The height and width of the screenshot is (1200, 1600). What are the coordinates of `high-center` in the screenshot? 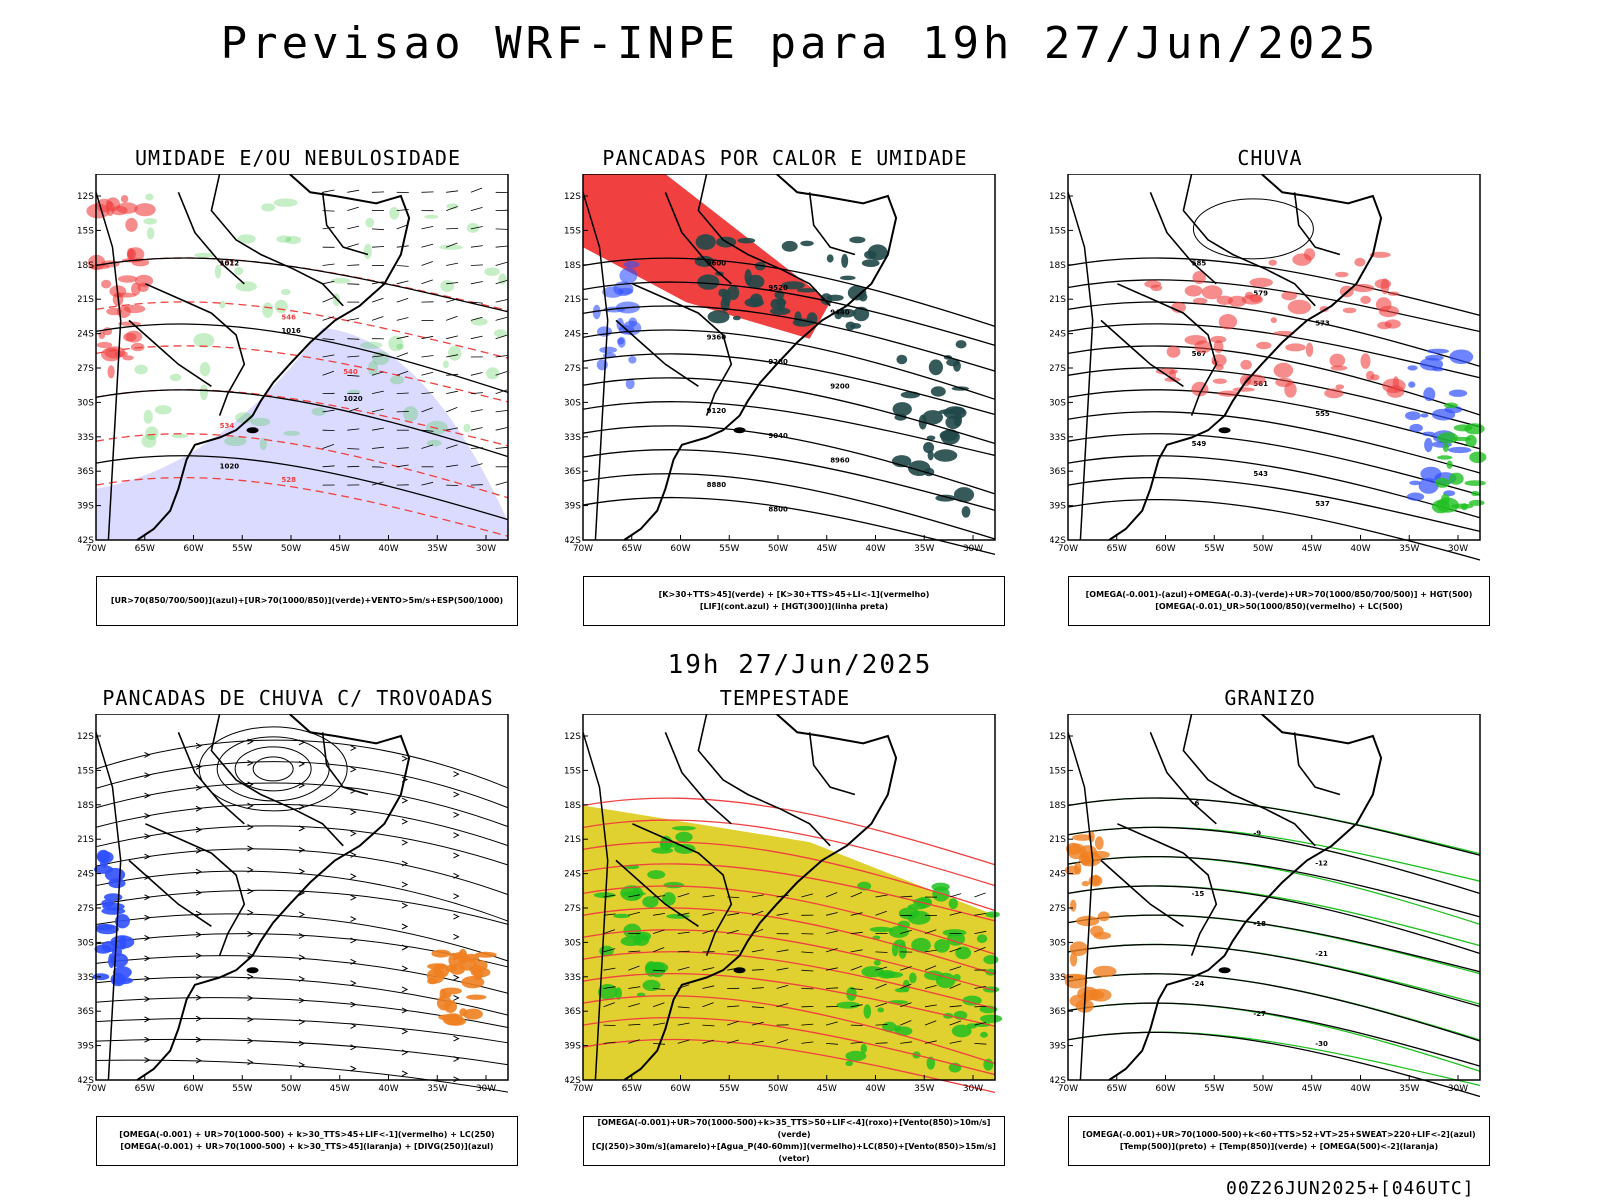 It's located at (273, 769).